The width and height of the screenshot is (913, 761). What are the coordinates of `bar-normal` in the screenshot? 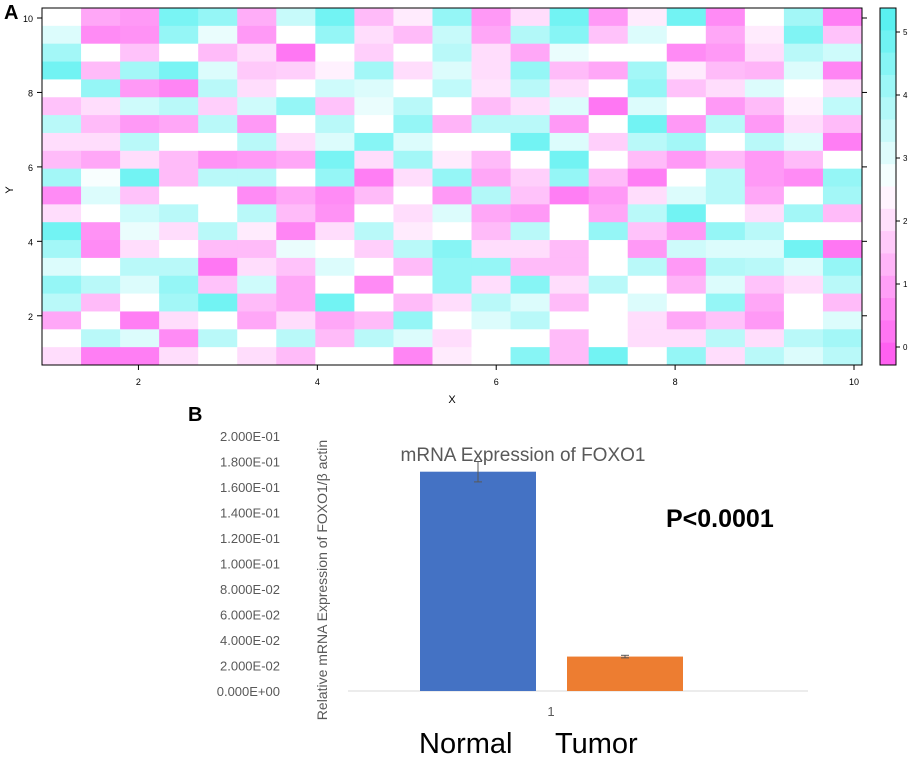 It's located at (478, 581).